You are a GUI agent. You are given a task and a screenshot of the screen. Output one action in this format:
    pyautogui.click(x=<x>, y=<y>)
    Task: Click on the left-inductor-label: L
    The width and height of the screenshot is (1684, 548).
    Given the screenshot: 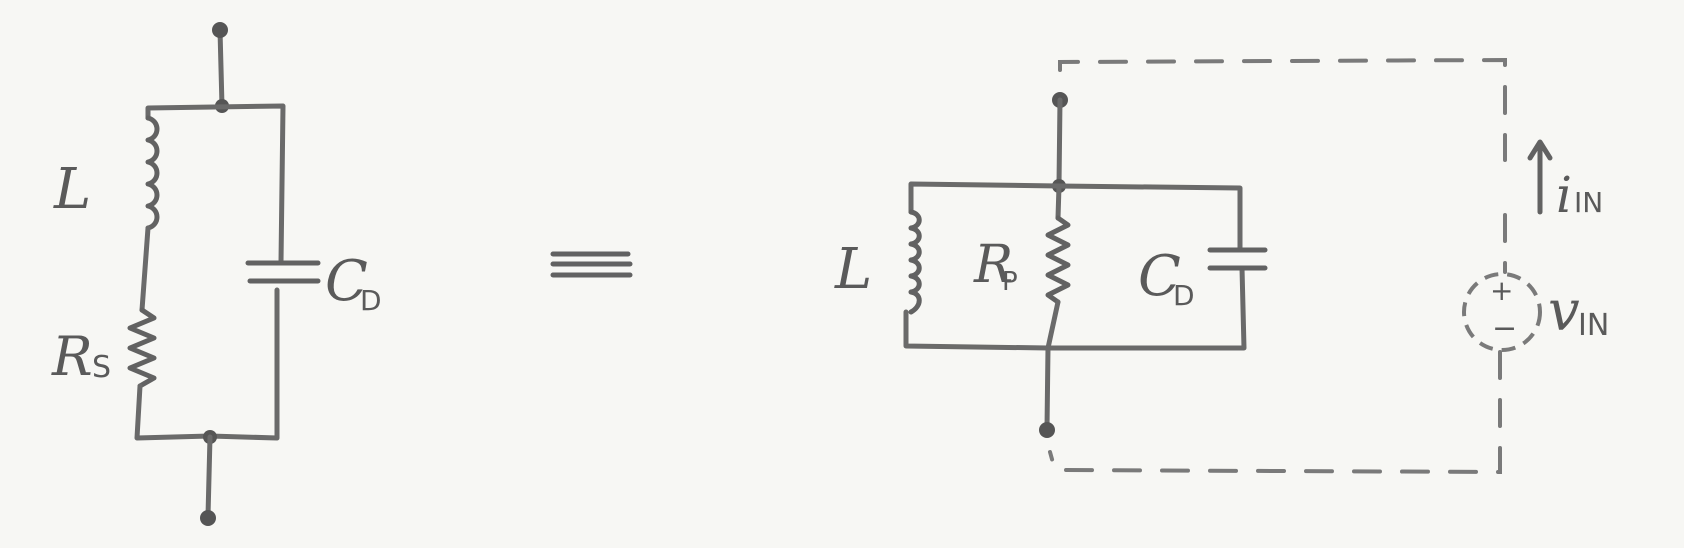 What is the action you would take?
    pyautogui.click(x=72, y=189)
    